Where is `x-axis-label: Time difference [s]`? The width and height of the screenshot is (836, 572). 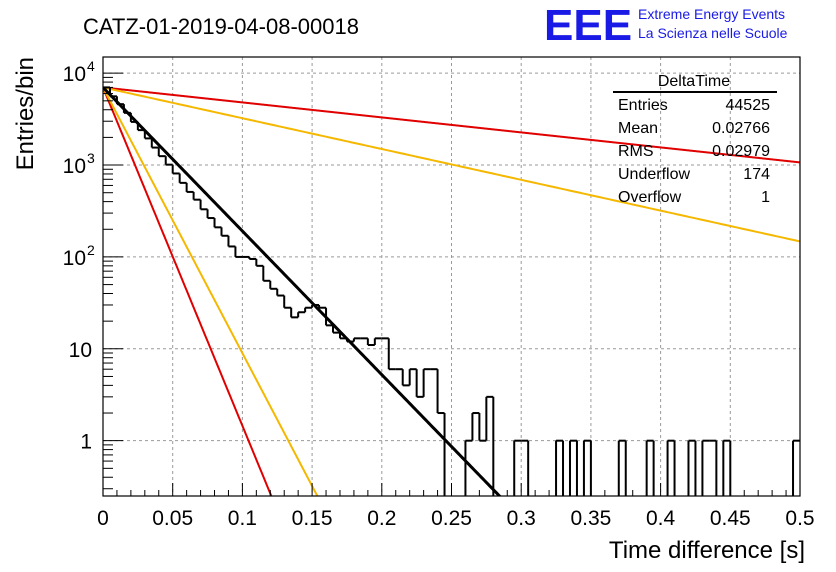
x-axis-label: Time difference [s] is located at coordinates (707, 550).